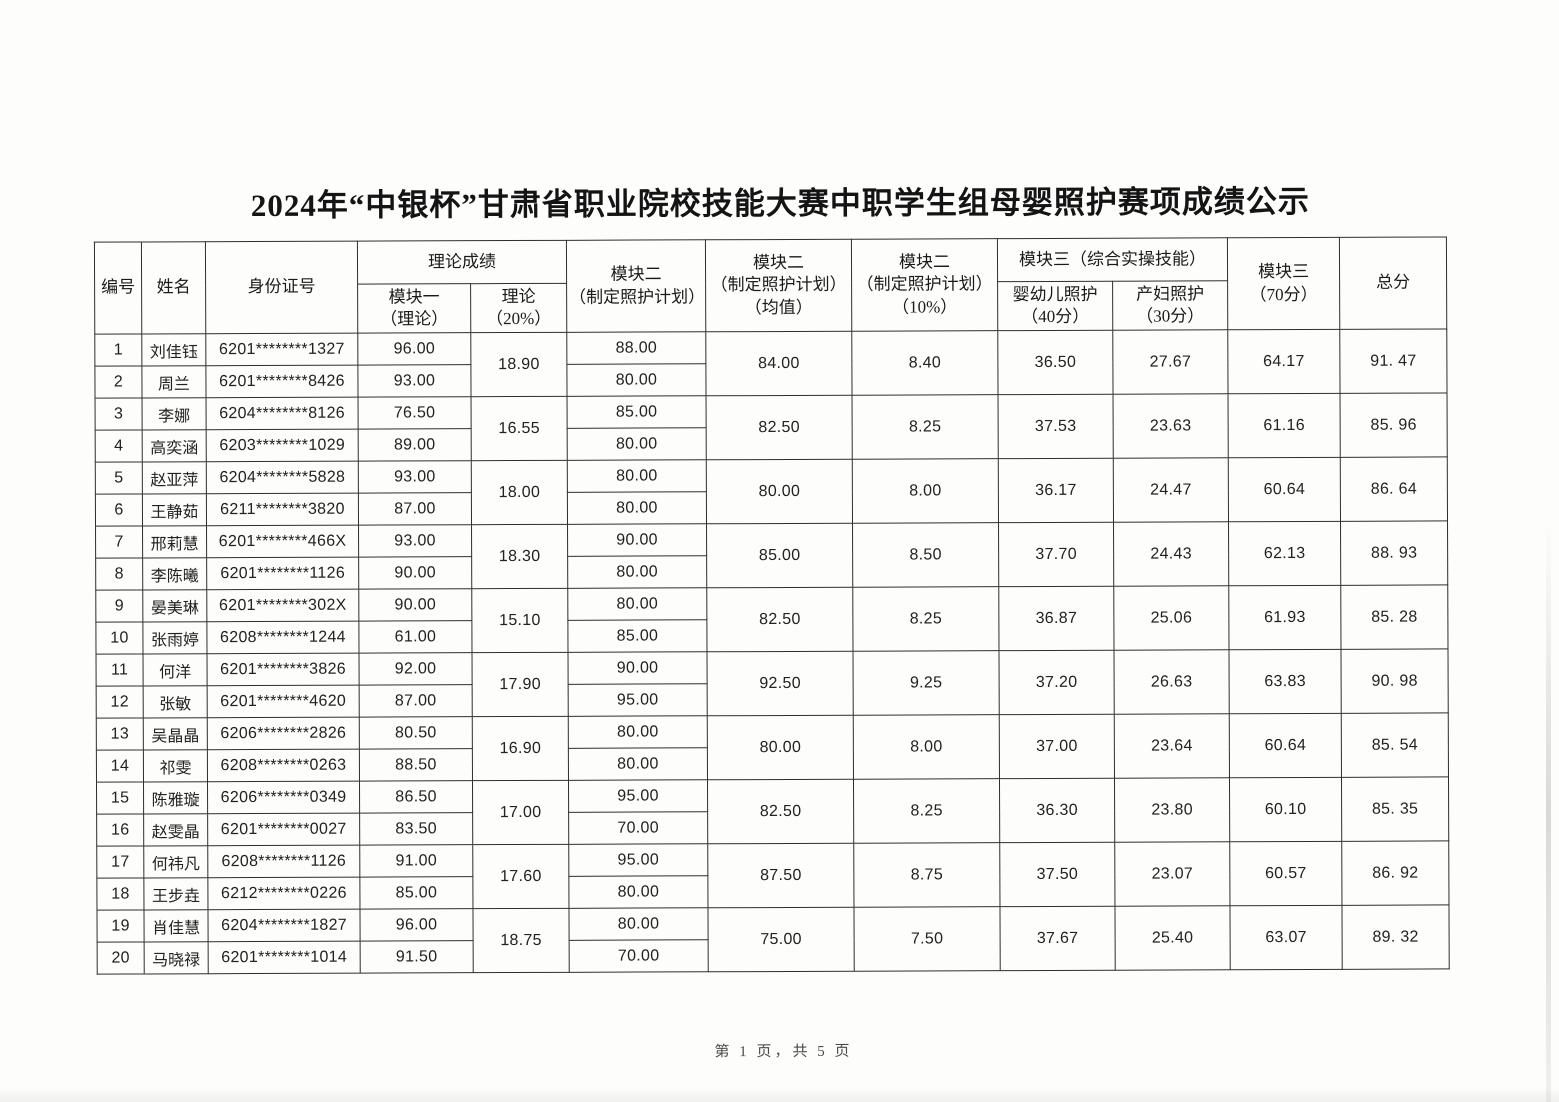 The width and height of the screenshot is (1559, 1102). Describe the element at coordinates (175, 861) in the screenshot. I see `student-name-cell: 何祎凡` at that location.